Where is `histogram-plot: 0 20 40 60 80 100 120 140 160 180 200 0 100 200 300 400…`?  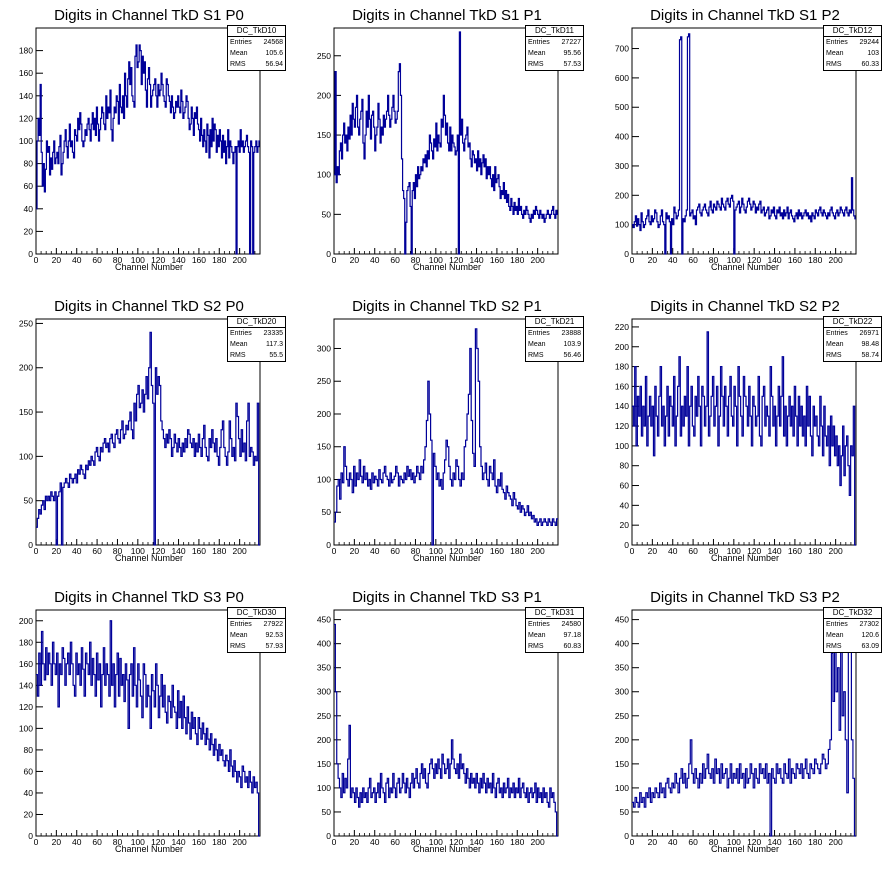 histogram-plot: 0 20 40 60 80 100 120 140 160 180 200 0 100 200 300 400… is located at coordinates (736, 146).